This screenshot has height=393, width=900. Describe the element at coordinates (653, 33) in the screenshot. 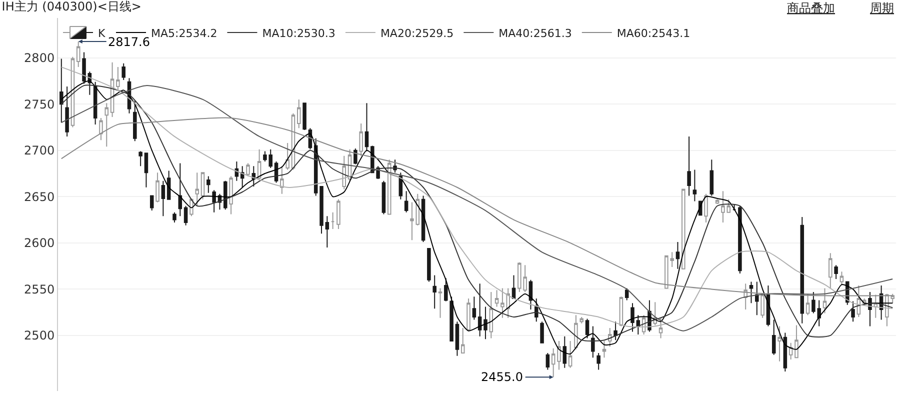

I see `legend-label: MA60:2543.1` at that location.